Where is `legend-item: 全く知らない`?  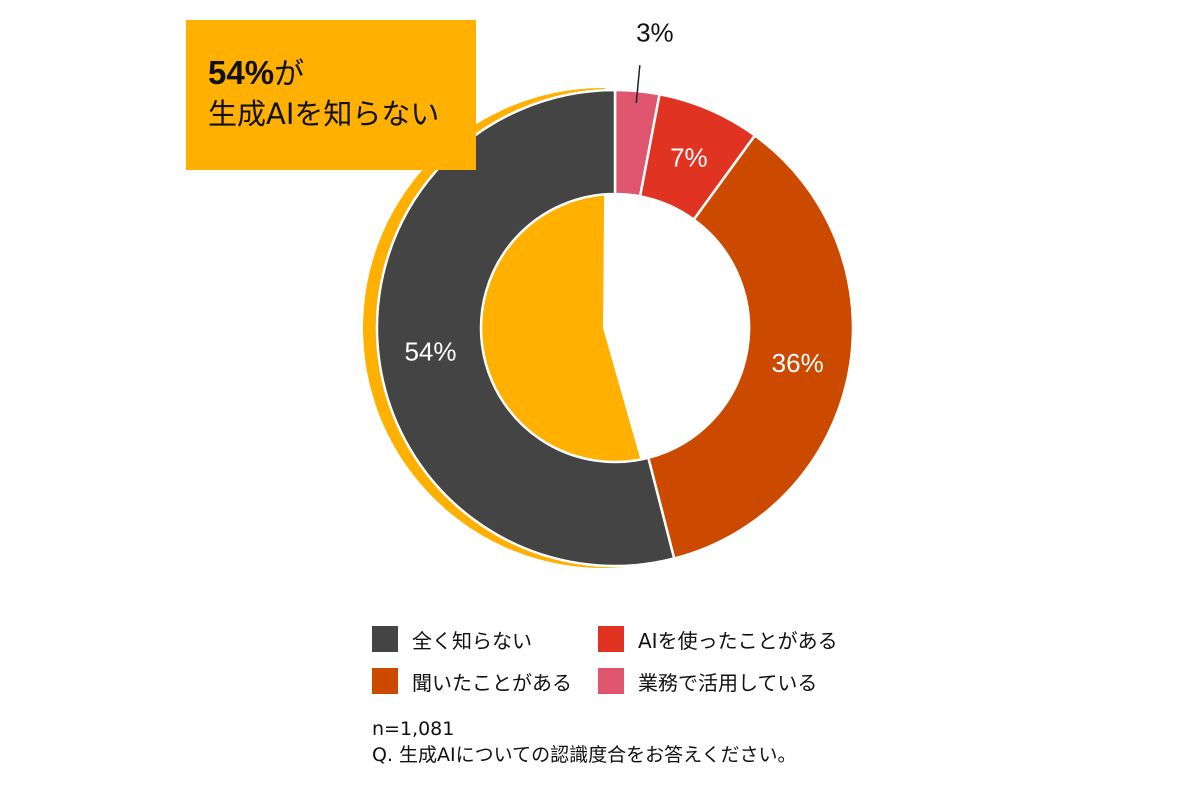
legend-item: 全く知らない is located at coordinates (452, 639).